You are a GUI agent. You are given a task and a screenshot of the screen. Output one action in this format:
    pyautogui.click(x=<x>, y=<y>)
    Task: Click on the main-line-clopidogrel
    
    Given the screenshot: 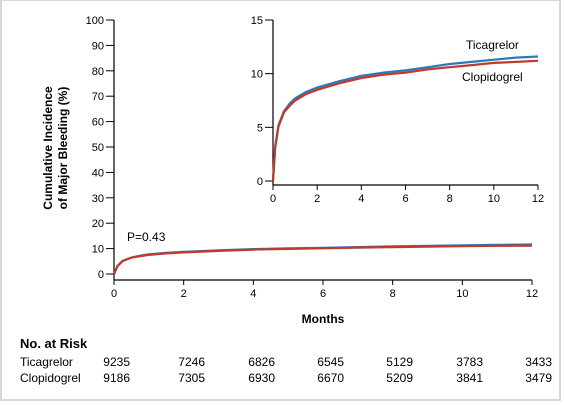 What is the action you would take?
    pyautogui.click(x=322, y=259)
    